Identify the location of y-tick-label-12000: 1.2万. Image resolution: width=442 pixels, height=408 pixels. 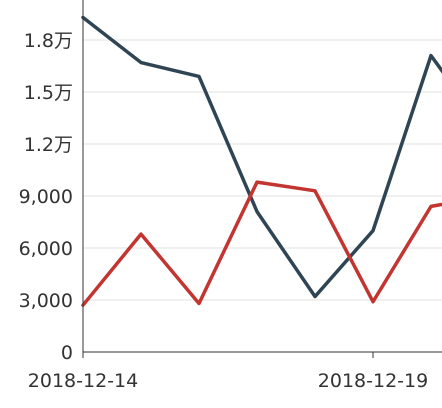
(48, 145).